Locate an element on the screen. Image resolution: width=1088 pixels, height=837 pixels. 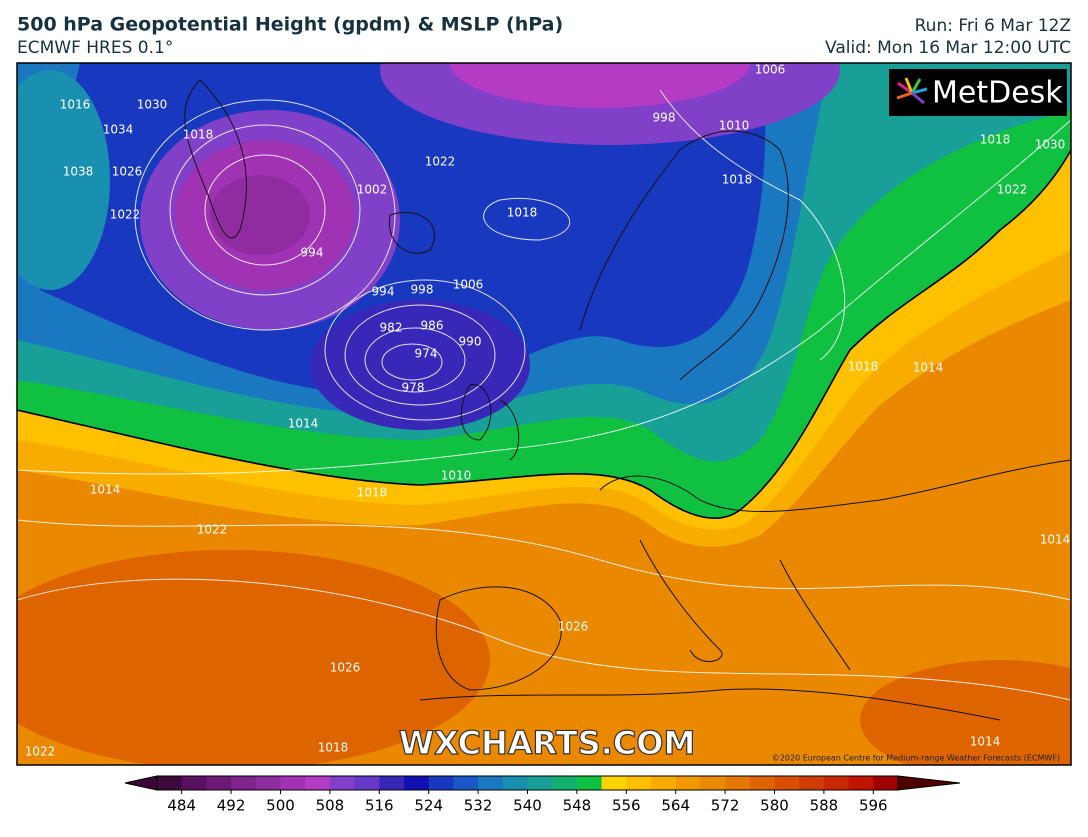
tick-label: 524 is located at coordinates (428, 806).